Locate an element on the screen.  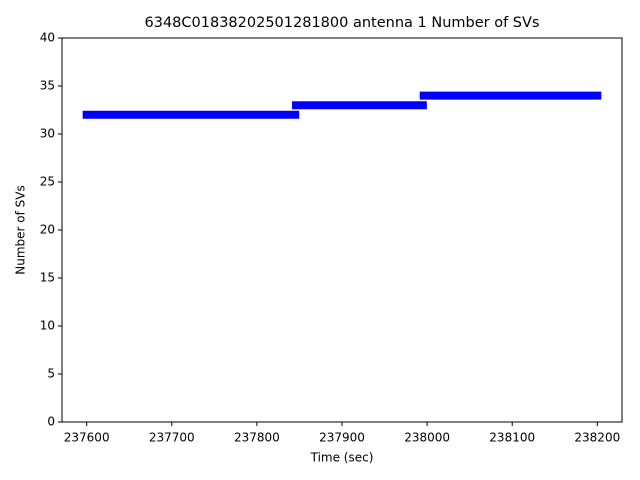
x-tick-label: 237600 is located at coordinates (87, 438).